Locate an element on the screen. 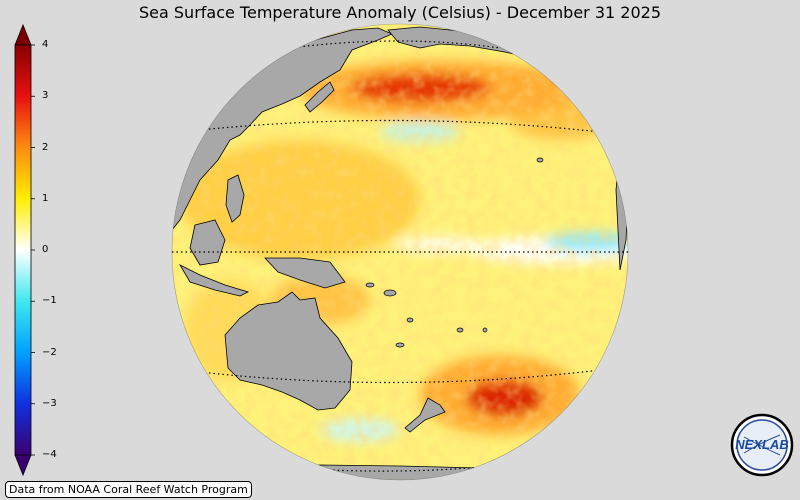 The width and height of the screenshot is (800, 500). borneo-island is located at coordinates (207, 242).